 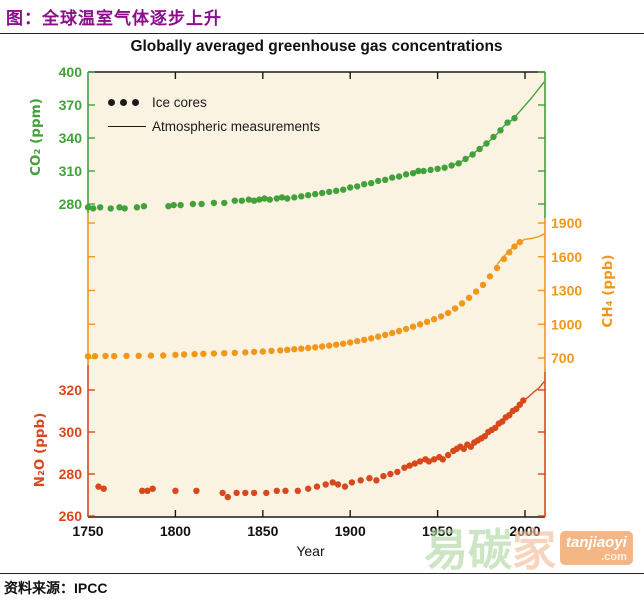 I want to click on co2-tick-label: 340, so click(x=71, y=138).